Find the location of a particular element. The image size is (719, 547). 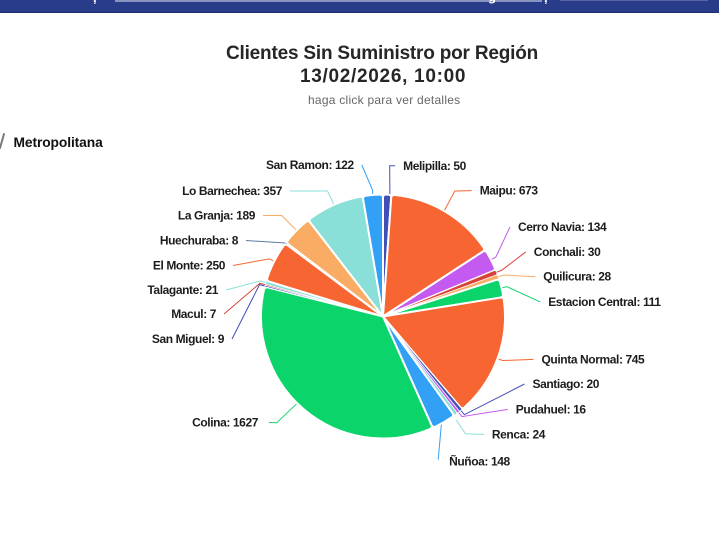

svg-text: Conchali: 30 is located at coordinates (567, 252).